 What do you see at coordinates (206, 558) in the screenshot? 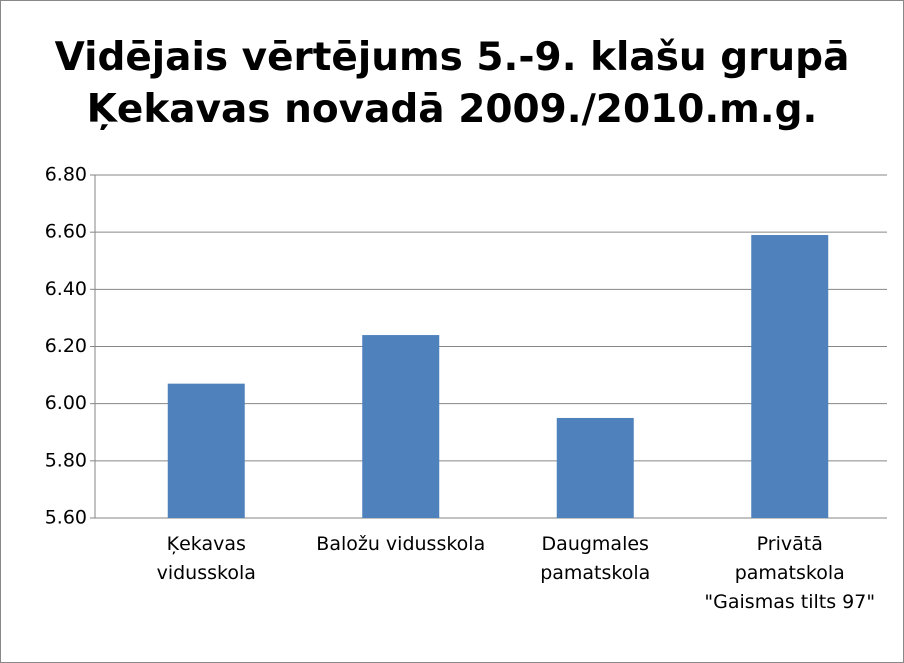
I see `x-tick-label: Ķekavas vidusskola` at bounding box center [206, 558].